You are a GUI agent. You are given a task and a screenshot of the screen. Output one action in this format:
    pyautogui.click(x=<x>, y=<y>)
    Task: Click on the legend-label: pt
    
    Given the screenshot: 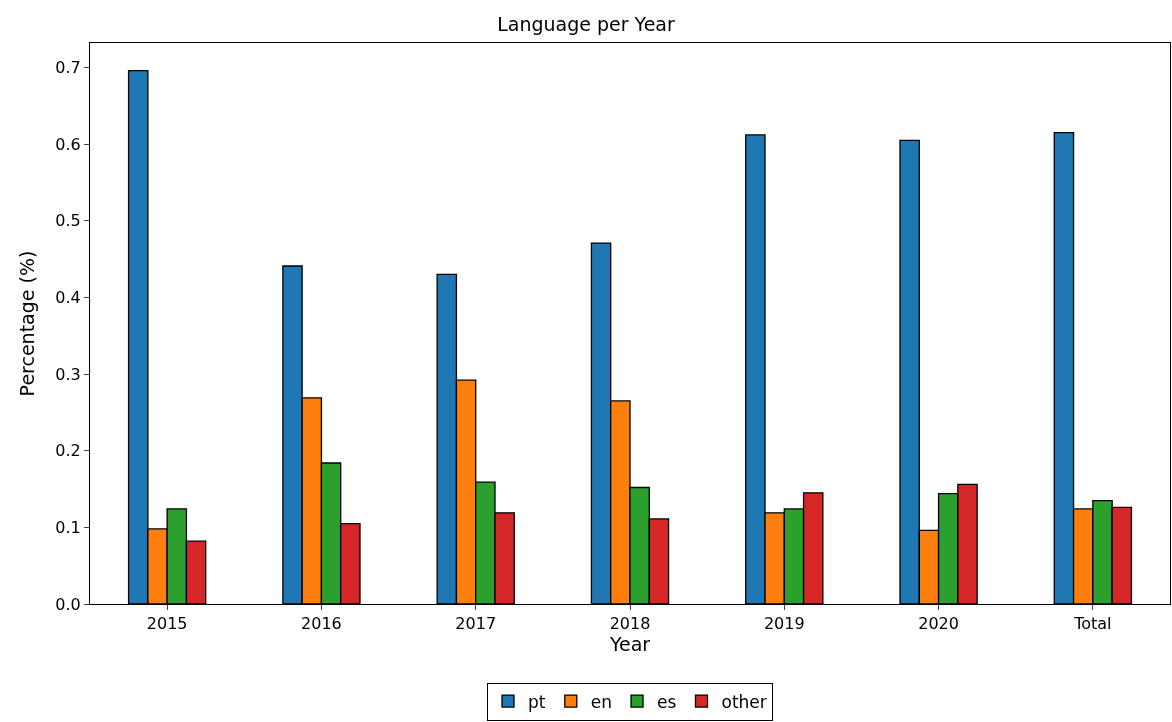 What is the action you would take?
    pyautogui.click(x=537, y=701)
    